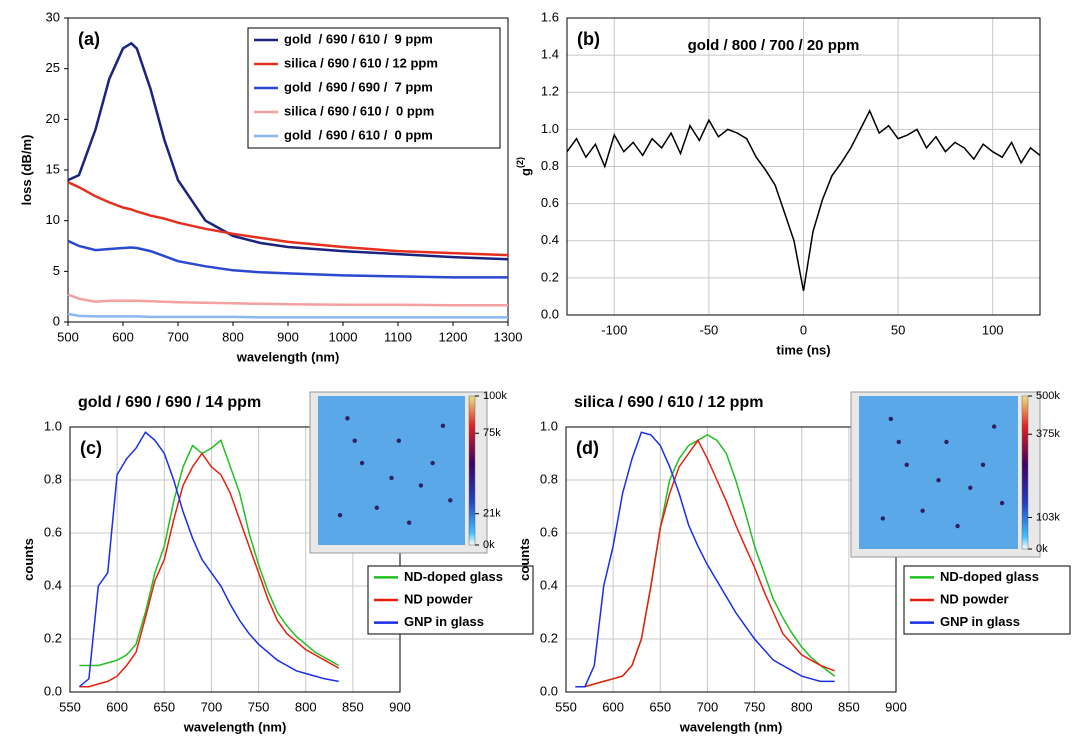  I want to click on colorbar-label: 500k, so click(1048, 396).